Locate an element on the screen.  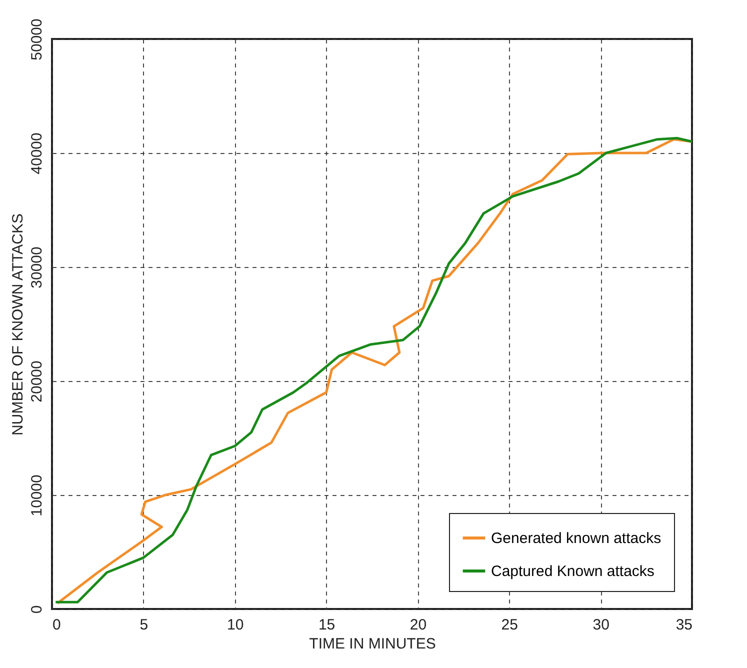
x-axis-title: TIME IN MINUTES is located at coordinates (372, 644).